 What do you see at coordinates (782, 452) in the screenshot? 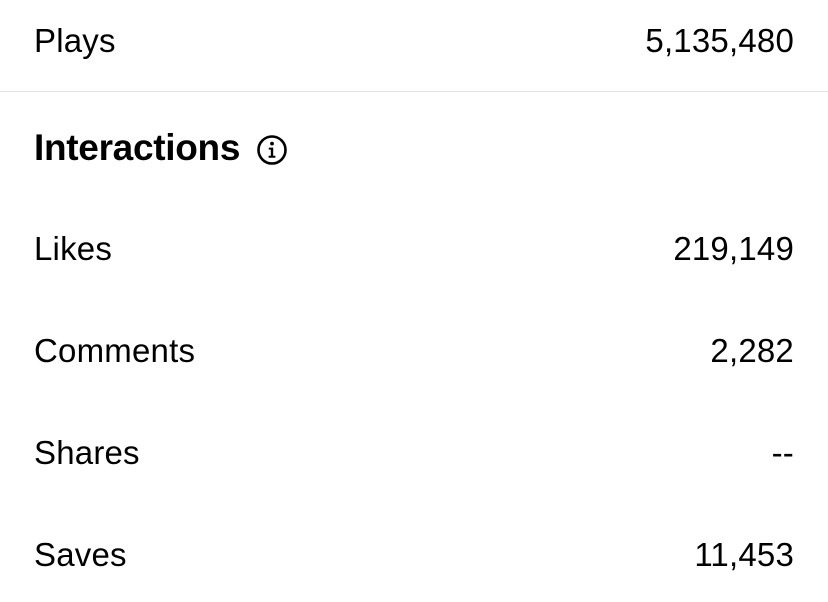
I see `shares-value: --` at bounding box center [782, 452].